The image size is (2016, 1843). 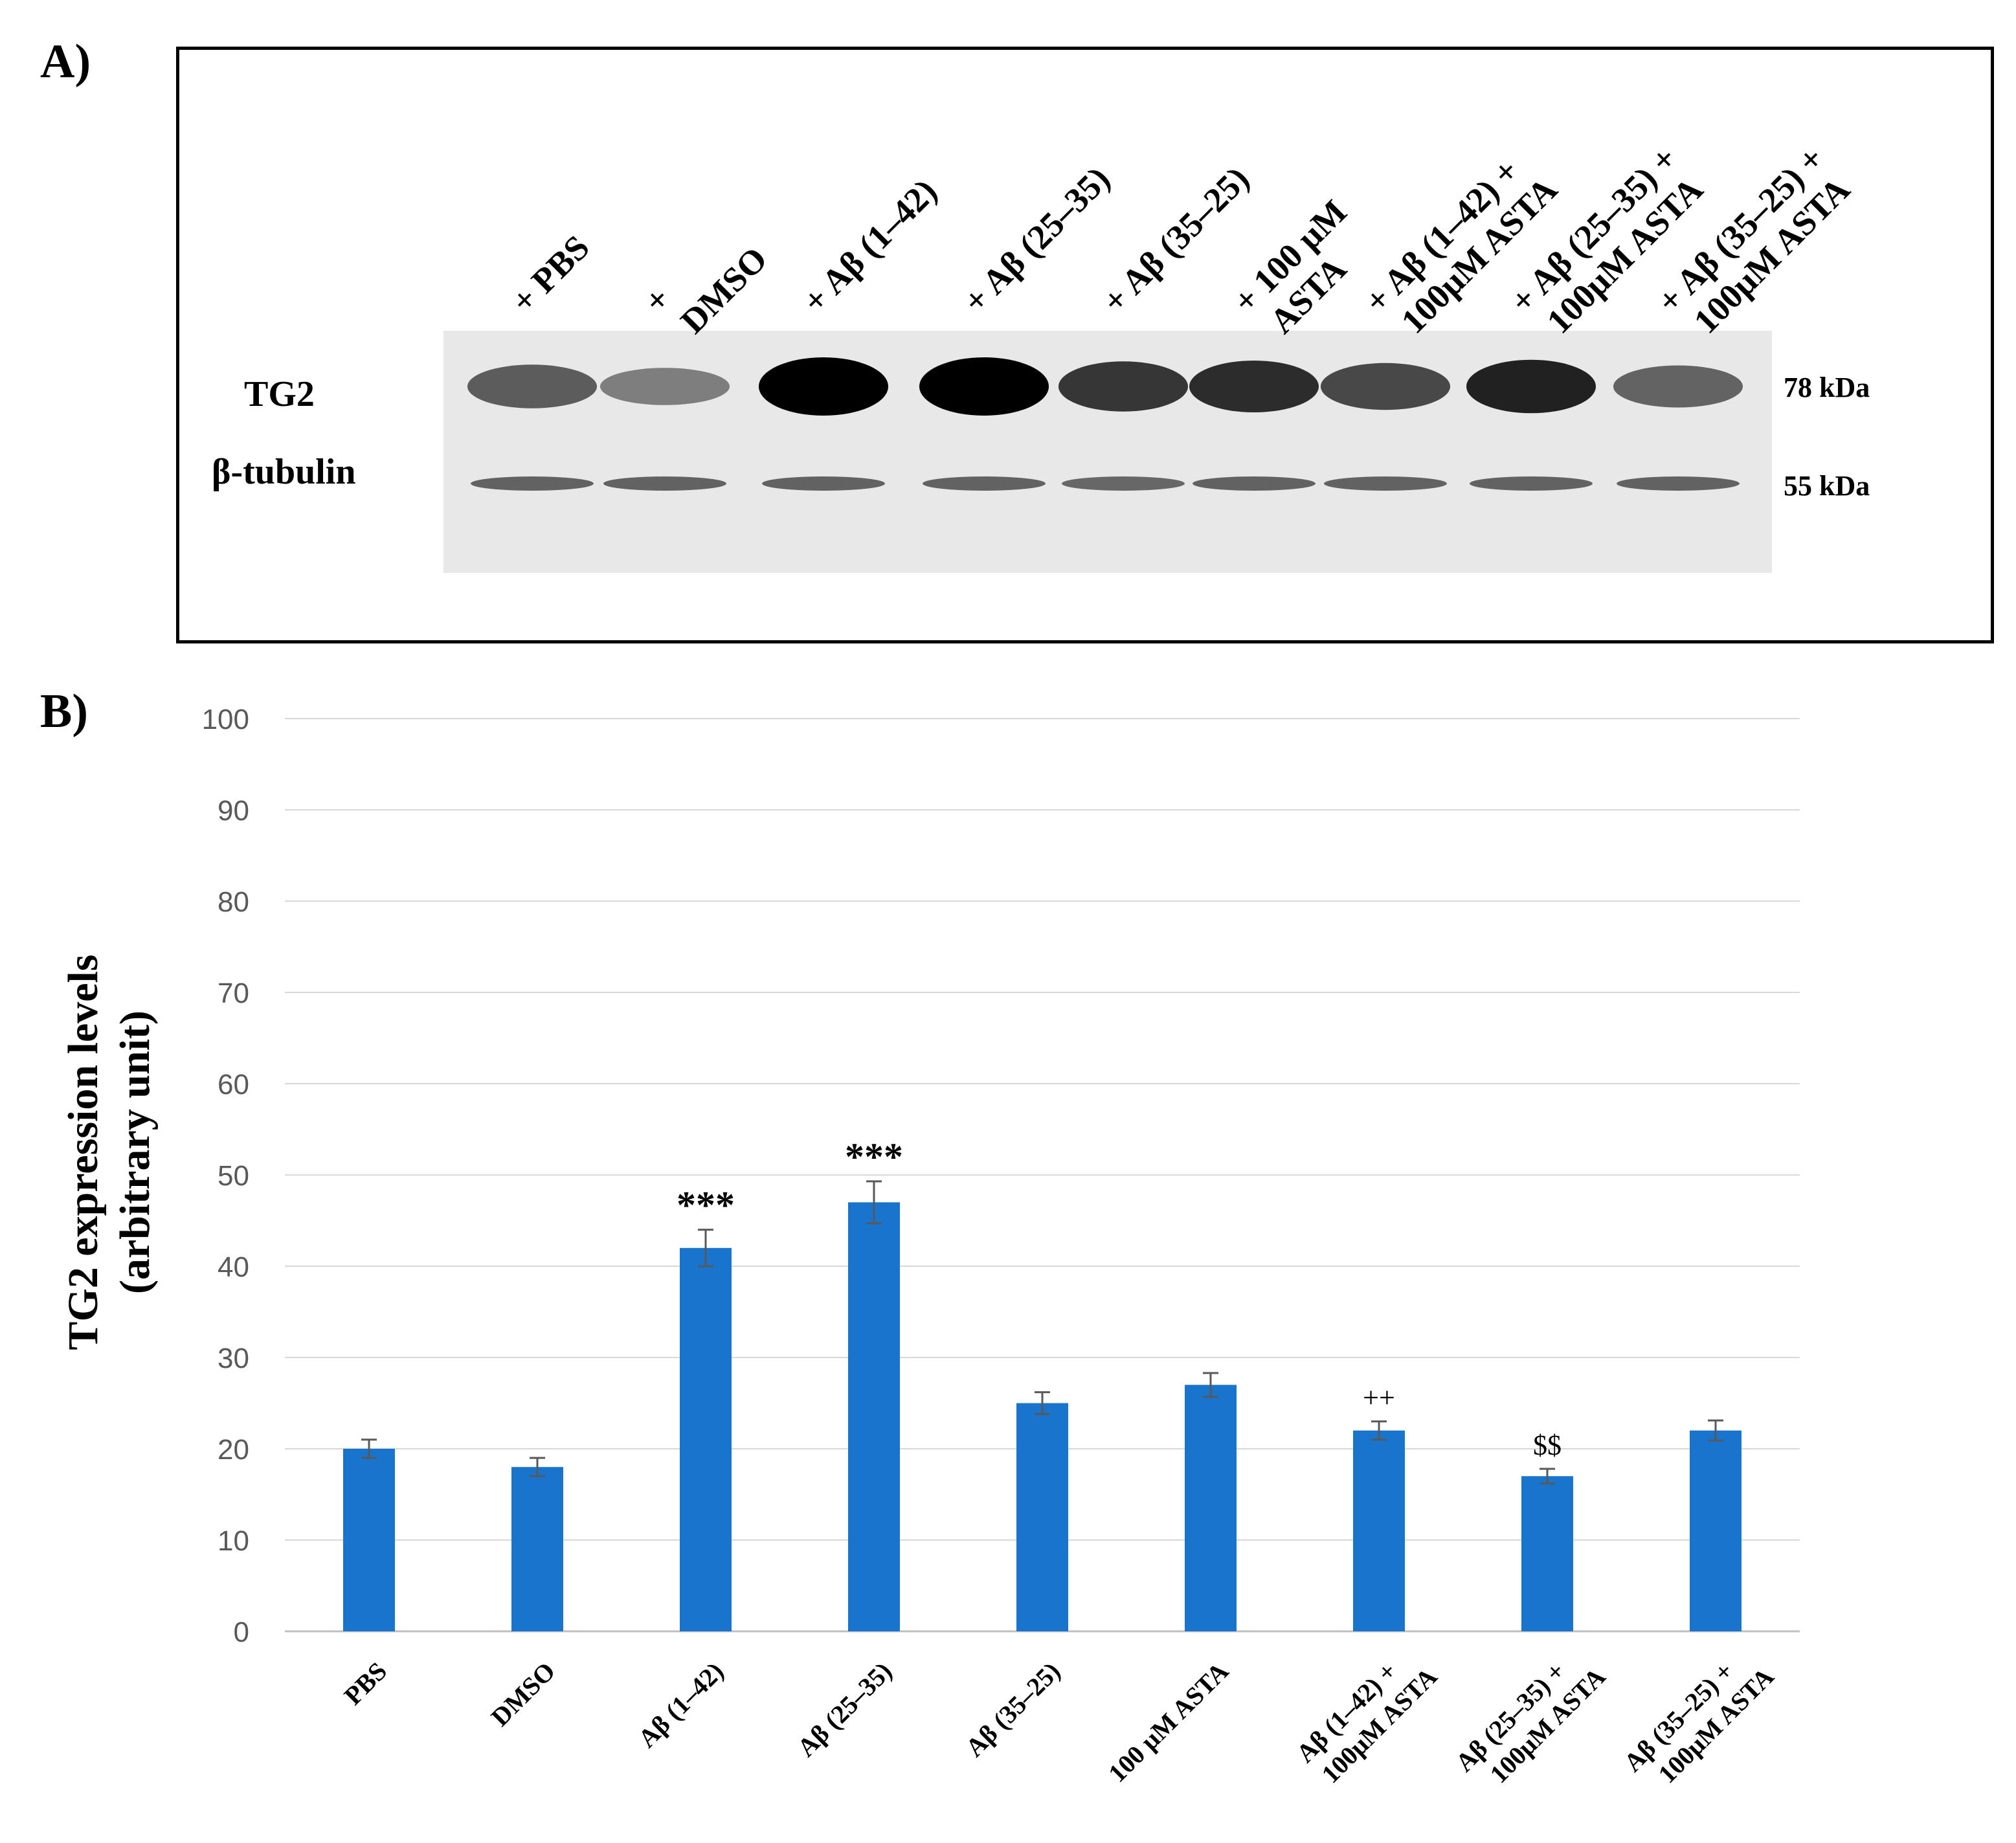 I want to click on x-tick-label-line: Aβ (25–35), so click(x=844, y=1710).